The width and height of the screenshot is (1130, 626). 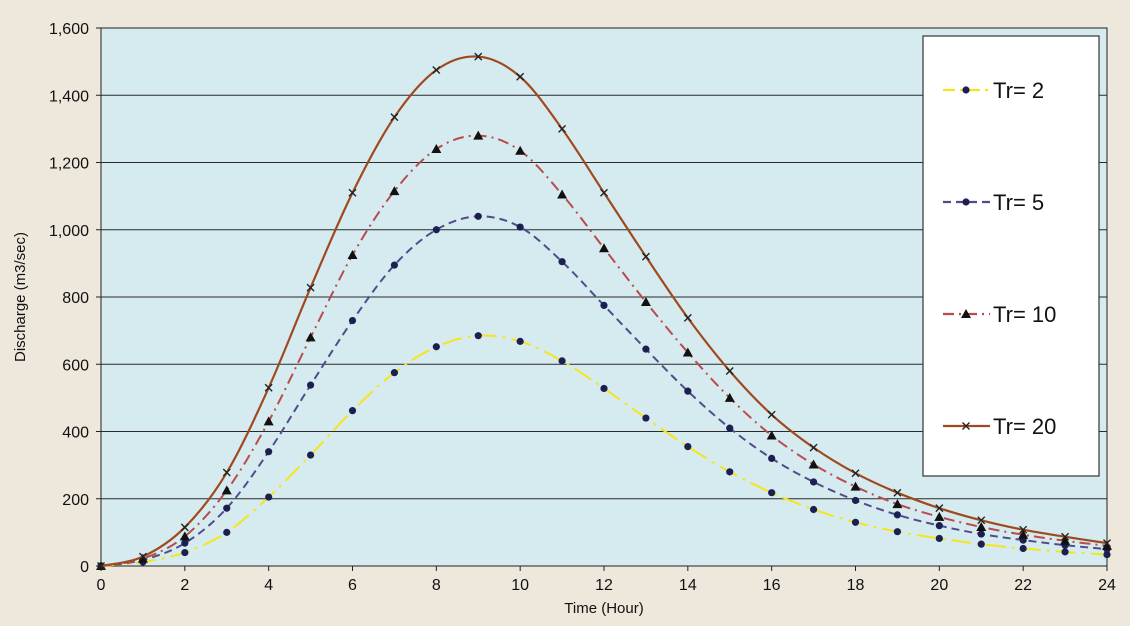 I want to click on legend-label-4: Tr= 20, so click(x=1024, y=426).